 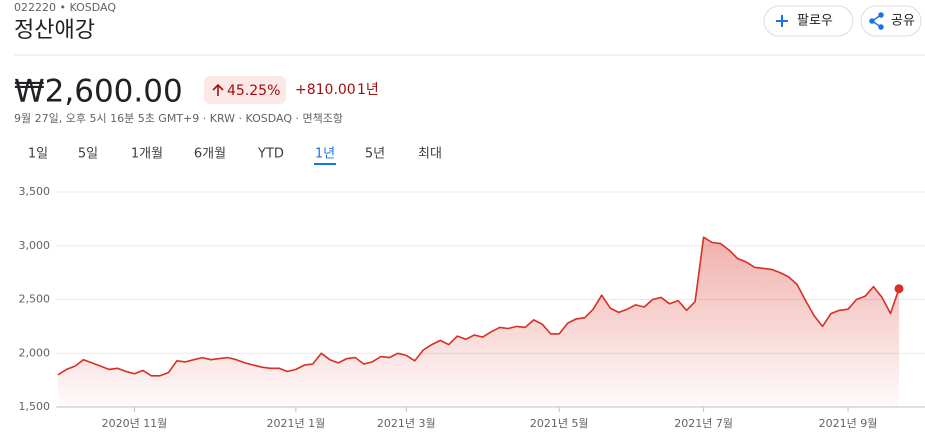 I want to click on tab: 최대, so click(x=430, y=154).